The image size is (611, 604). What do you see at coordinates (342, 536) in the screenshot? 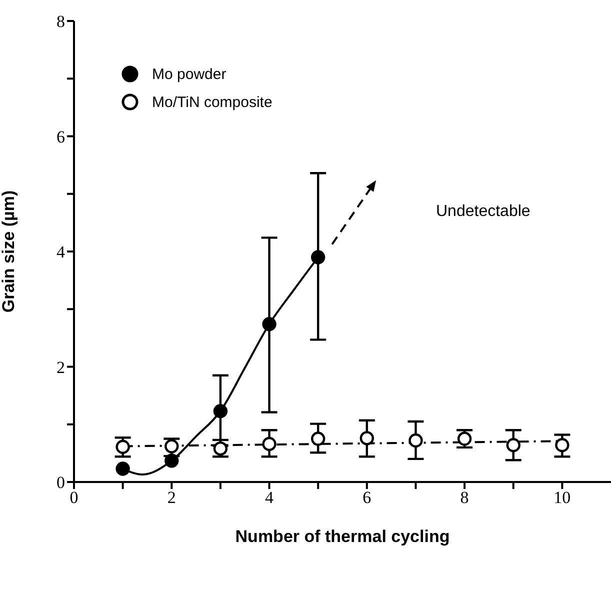
I see `x-axis-title: Number of thermal cycling` at bounding box center [342, 536].